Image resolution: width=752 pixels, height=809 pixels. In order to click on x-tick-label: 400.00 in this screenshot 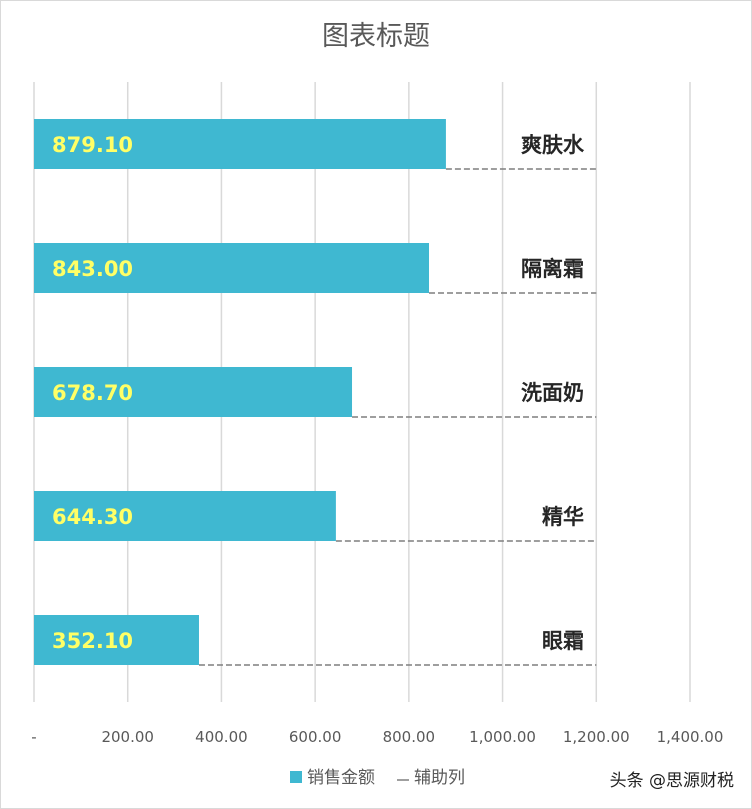, I will do `click(221, 737)`.